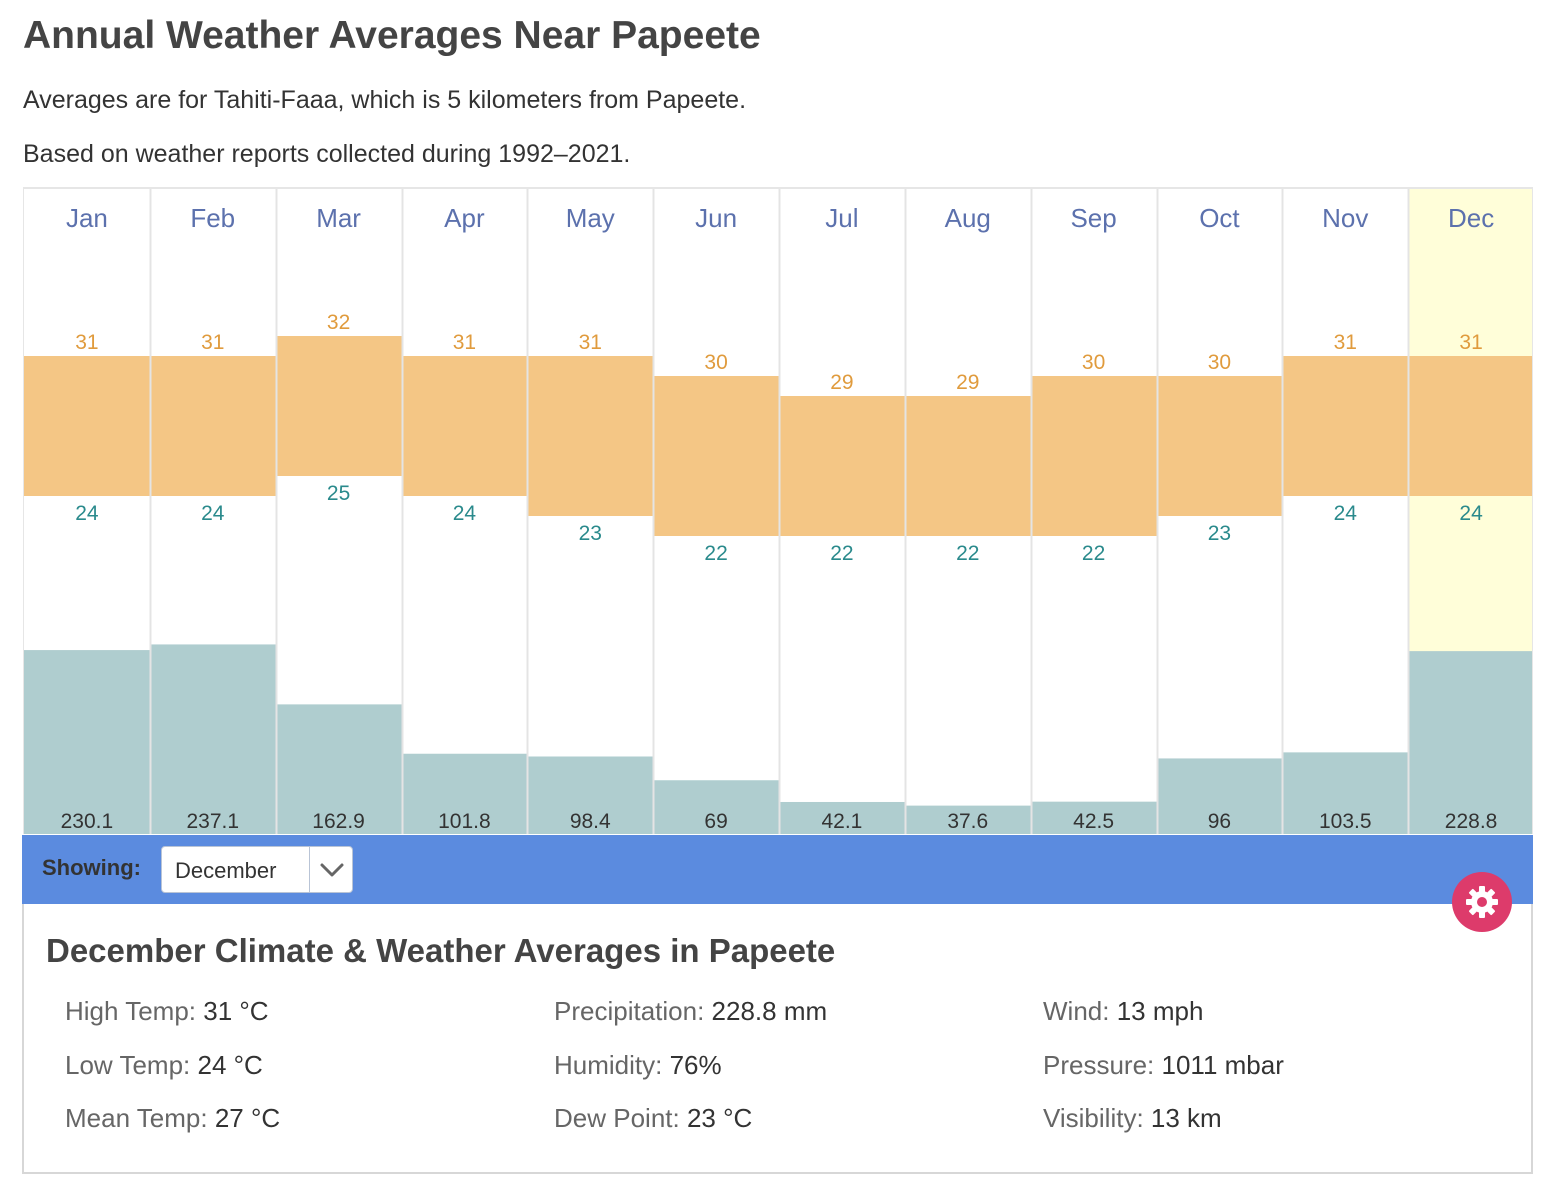 The height and width of the screenshot is (1194, 1554). Describe the element at coordinates (617, 1118) in the screenshot. I see `dew-point-label: Dew Point:` at that location.